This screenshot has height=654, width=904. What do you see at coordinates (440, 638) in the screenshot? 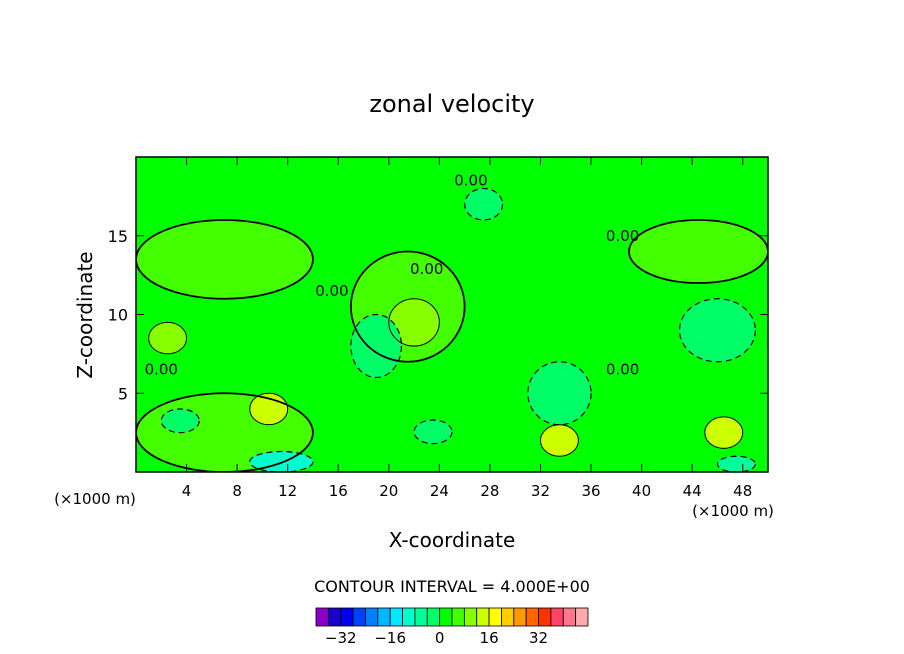
I see `colorbar-tick-label: 0` at bounding box center [440, 638].